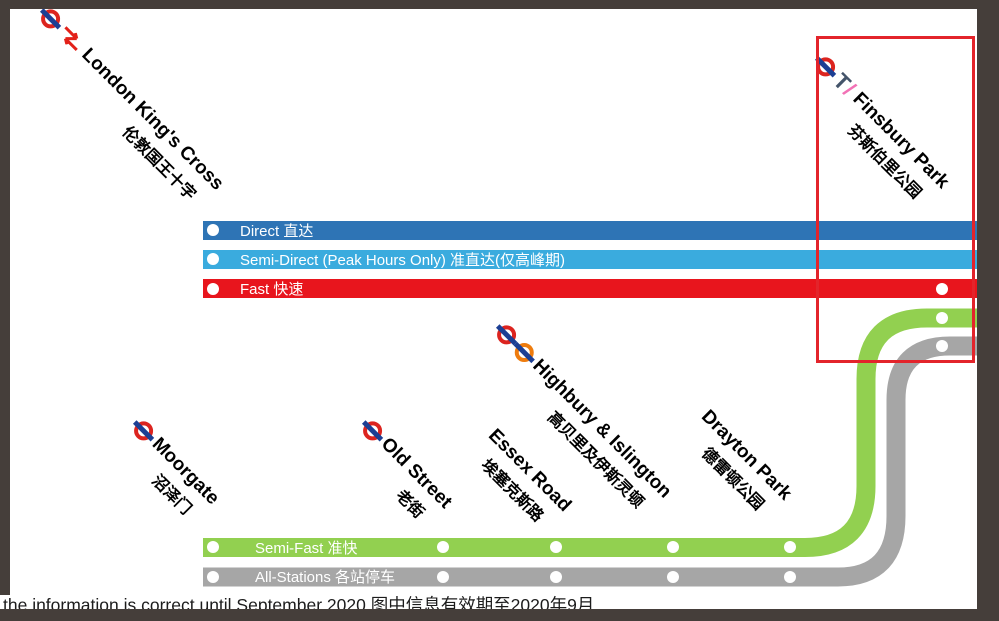 Image resolution: width=999 pixels, height=621 pixels. I want to click on semi-direct-line-label: Semi-Direct (Peak Hours Only) 准直达(仅高峰期), so click(403, 260).